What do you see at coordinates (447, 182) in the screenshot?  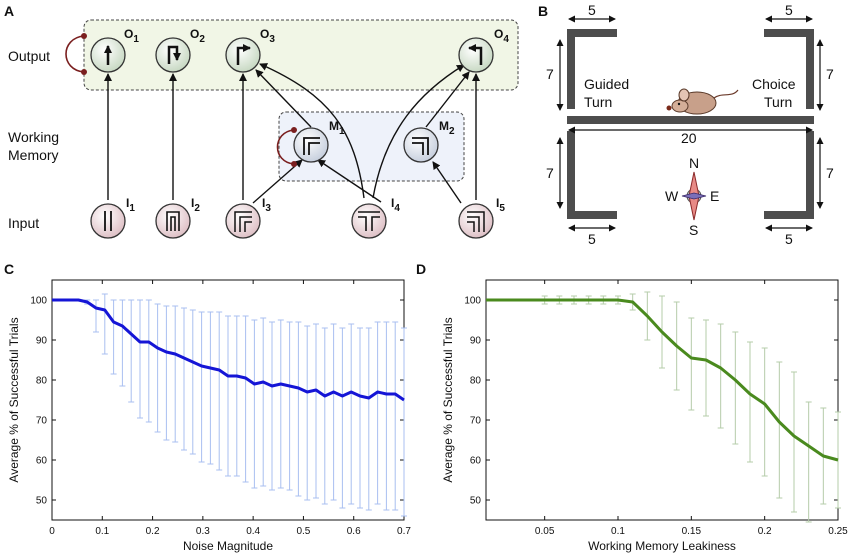 I see `edge-i5-m2` at bounding box center [447, 182].